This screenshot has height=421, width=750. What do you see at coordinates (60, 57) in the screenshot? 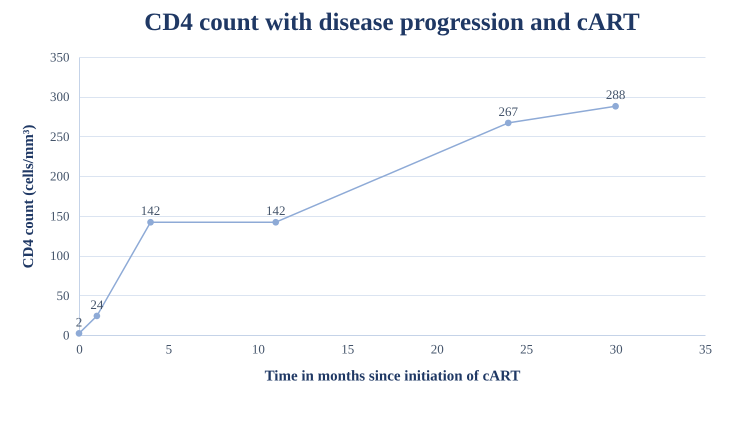
I see `y-tick-label: 350` at bounding box center [60, 57].